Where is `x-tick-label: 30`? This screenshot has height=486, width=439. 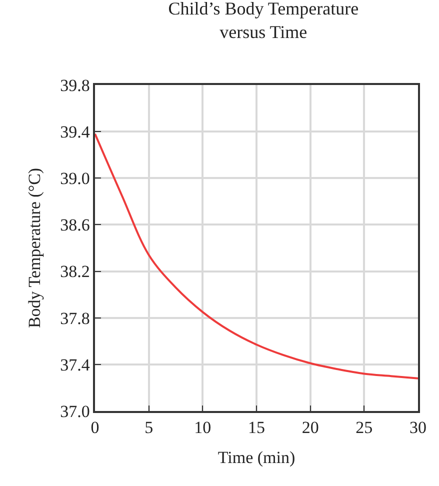
x-tick-label: 30 is located at coordinates (418, 428).